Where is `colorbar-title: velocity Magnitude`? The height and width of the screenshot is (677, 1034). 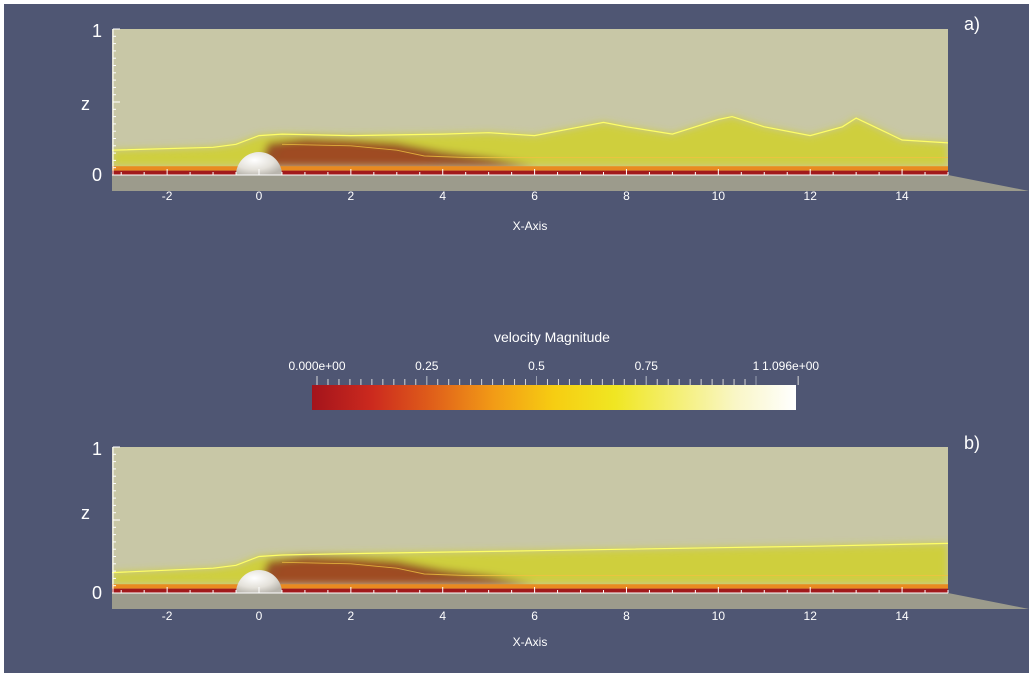
colorbar-title: velocity Magnitude is located at coordinates (552, 337).